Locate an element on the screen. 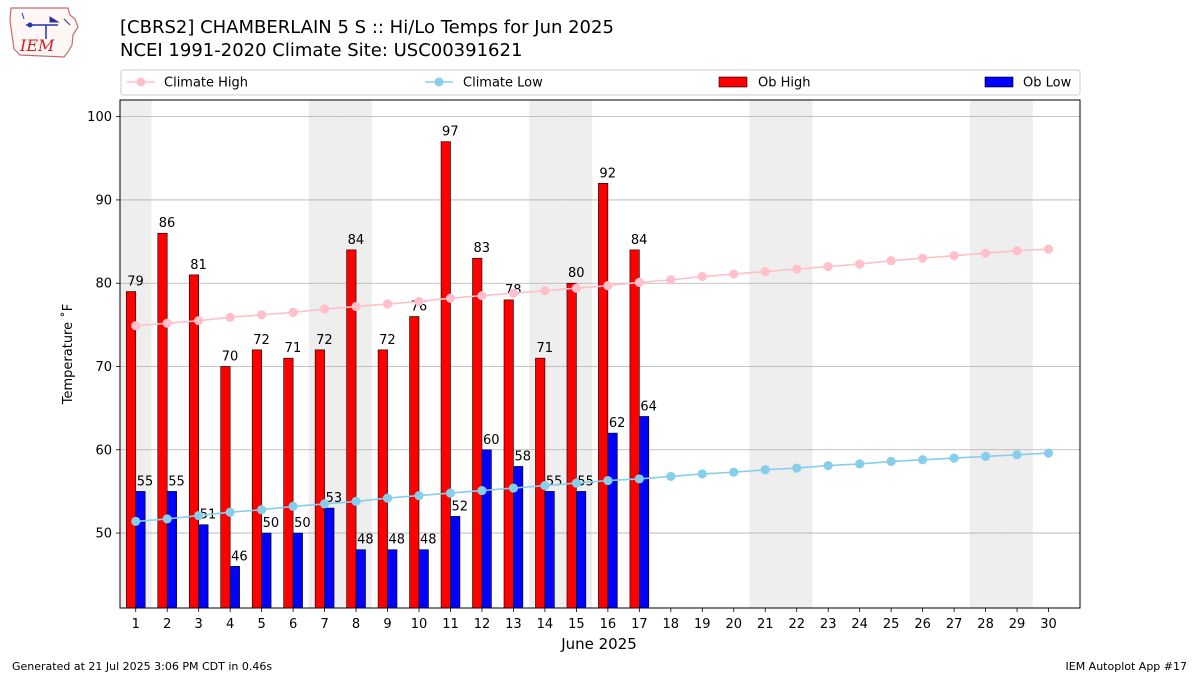 The width and height of the screenshot is (1200, 675). data-label-ob-low: 64 is located at coordinates (648, 406).